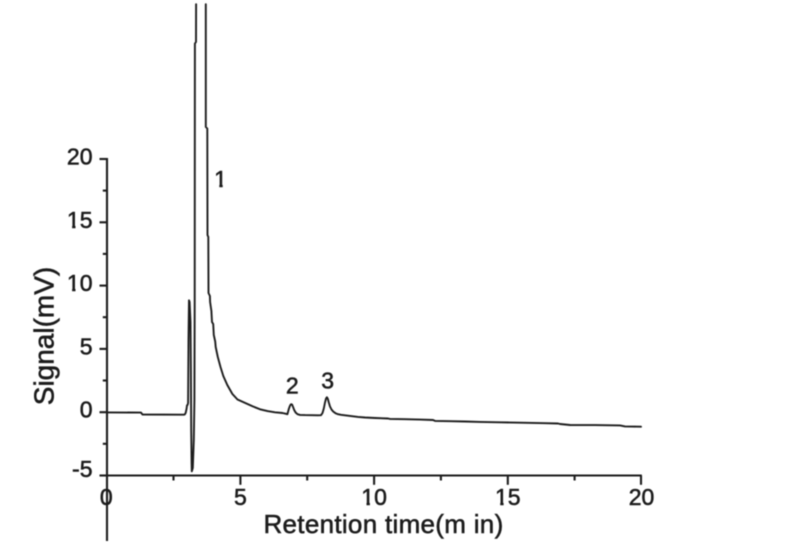  Describe the element at coordinates (82, 469) in the screenshot. I see `svg-text: -5` at that location.